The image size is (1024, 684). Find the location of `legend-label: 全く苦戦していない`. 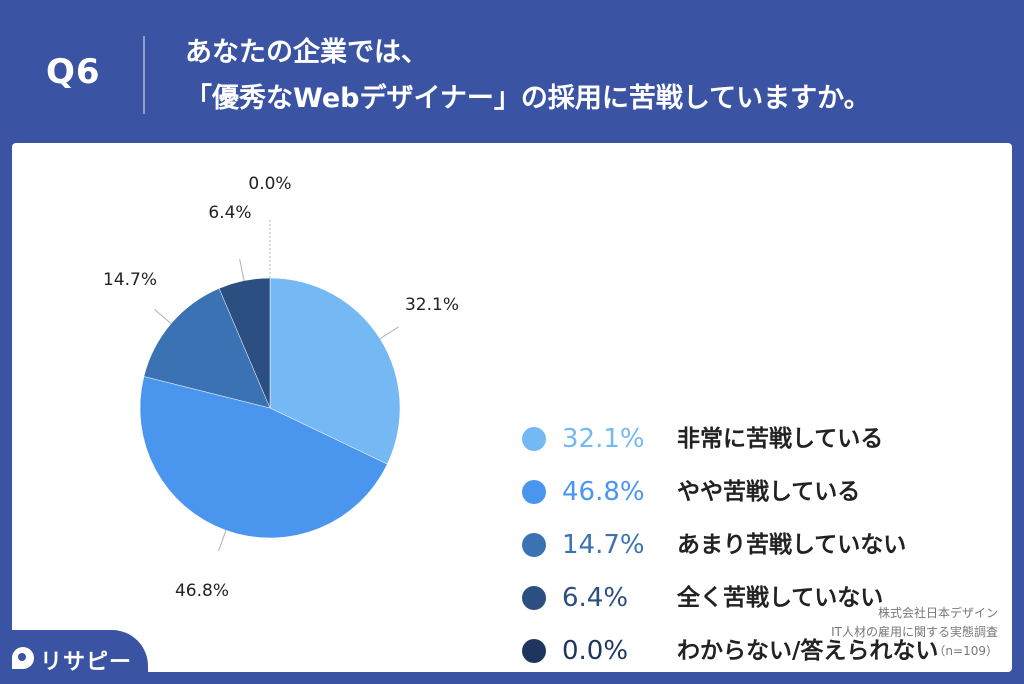

legend-label: 全く苦戦していない is located at coordinates (780, 598).